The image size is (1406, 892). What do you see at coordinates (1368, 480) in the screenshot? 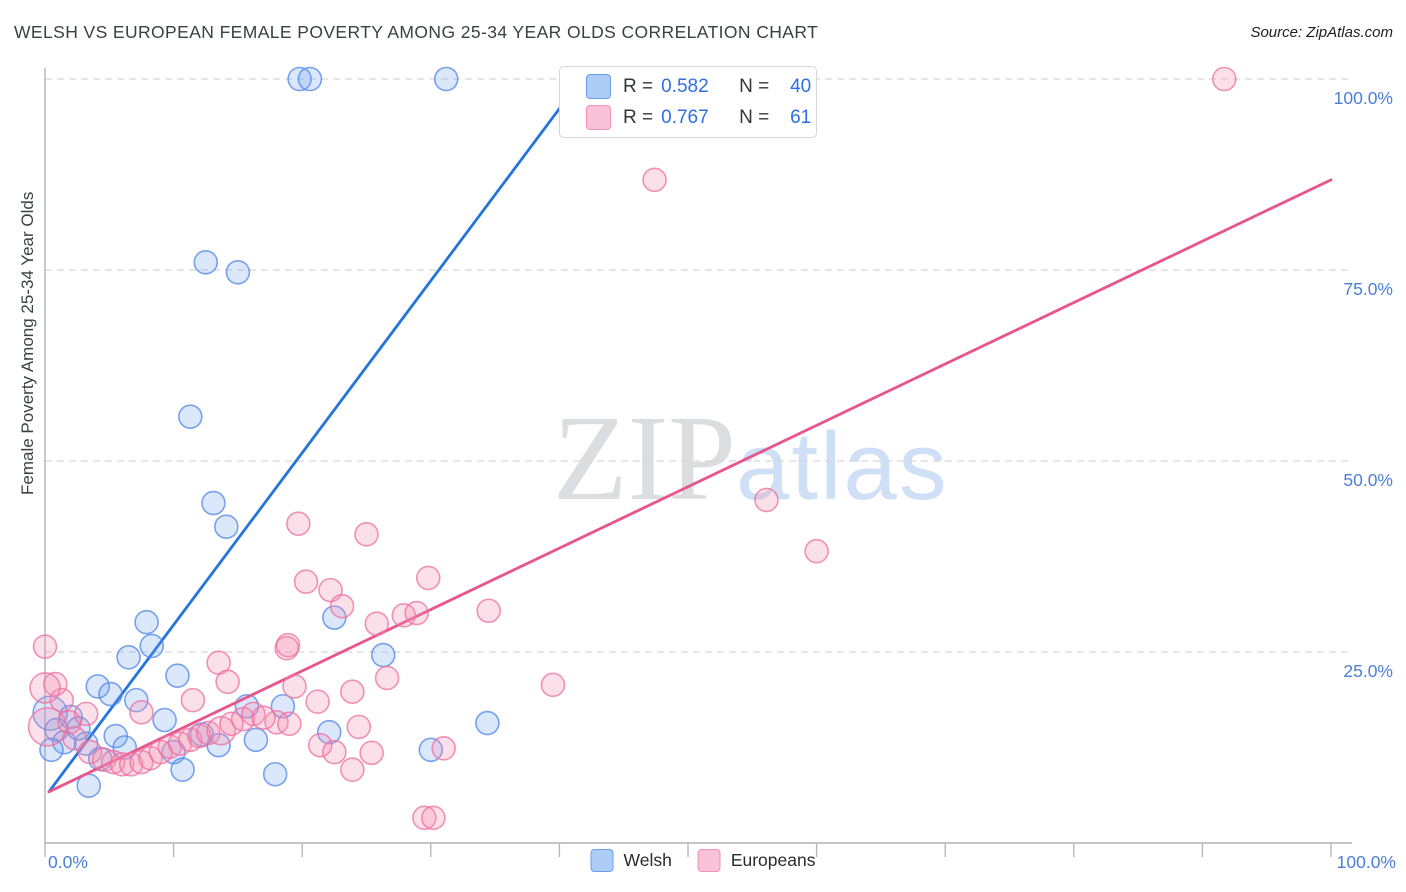
I see `y-tick-label-50: 50.0%` at bounding box center [1368, 480].